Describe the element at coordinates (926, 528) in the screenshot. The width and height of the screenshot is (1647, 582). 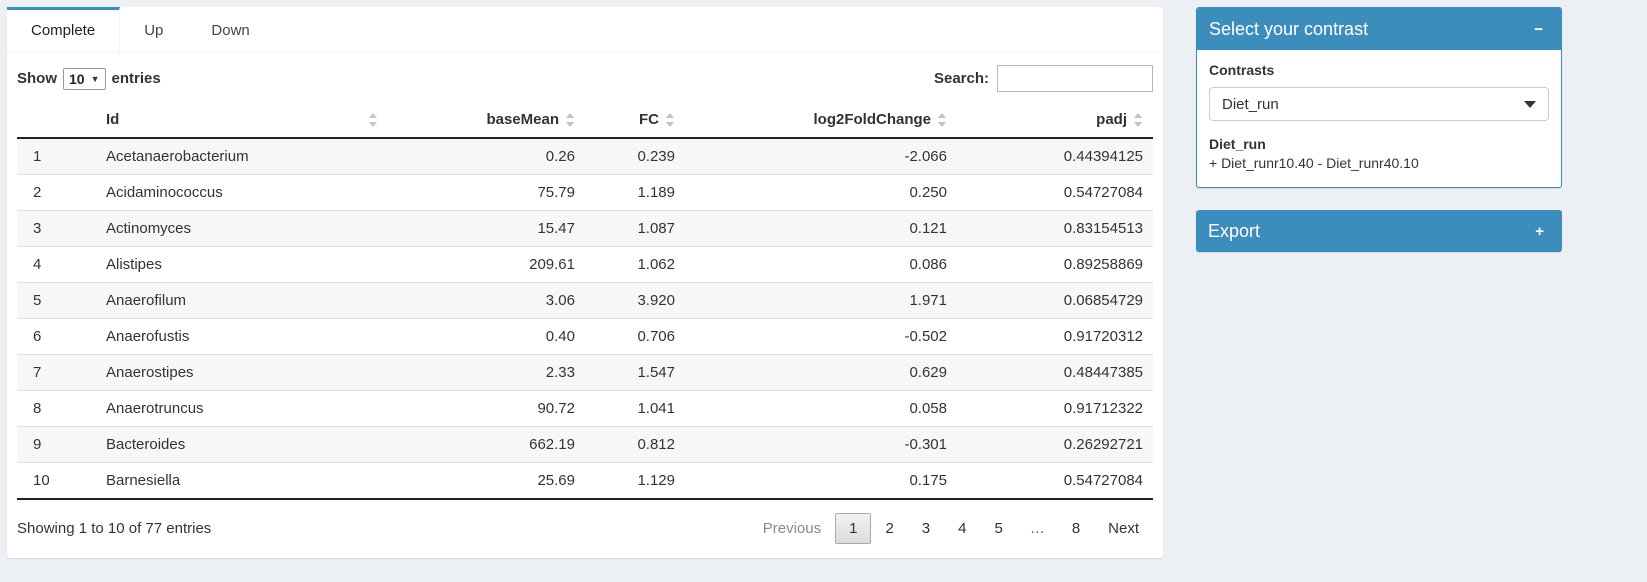
I see `pagination-page-3: 3` at that location.